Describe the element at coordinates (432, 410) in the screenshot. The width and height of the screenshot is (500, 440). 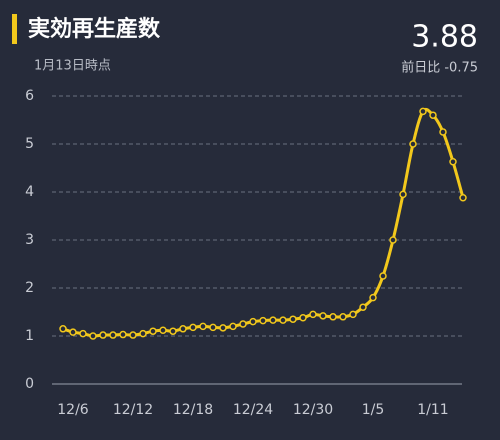
I see `x-tick-label: 1/11` at that location.